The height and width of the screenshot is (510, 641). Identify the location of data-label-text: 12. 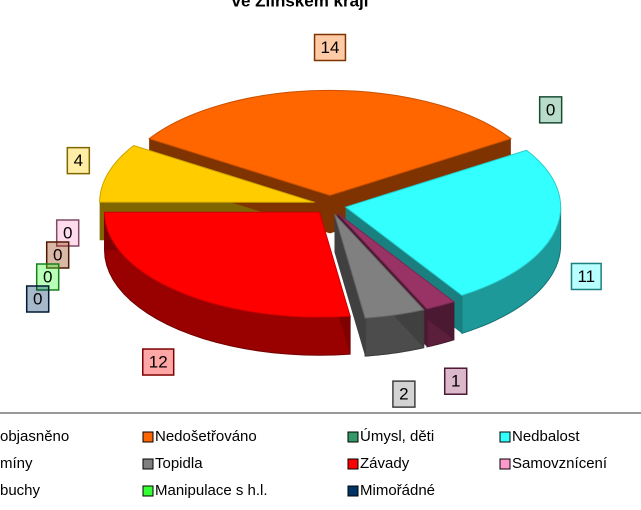
(158, 362).